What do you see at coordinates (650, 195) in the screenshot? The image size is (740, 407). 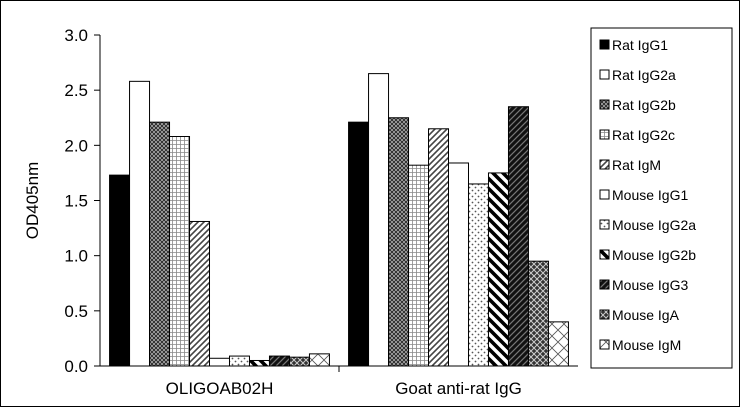 I see `legend-label: Mouse IgG1` at bounding box center [650, 195].